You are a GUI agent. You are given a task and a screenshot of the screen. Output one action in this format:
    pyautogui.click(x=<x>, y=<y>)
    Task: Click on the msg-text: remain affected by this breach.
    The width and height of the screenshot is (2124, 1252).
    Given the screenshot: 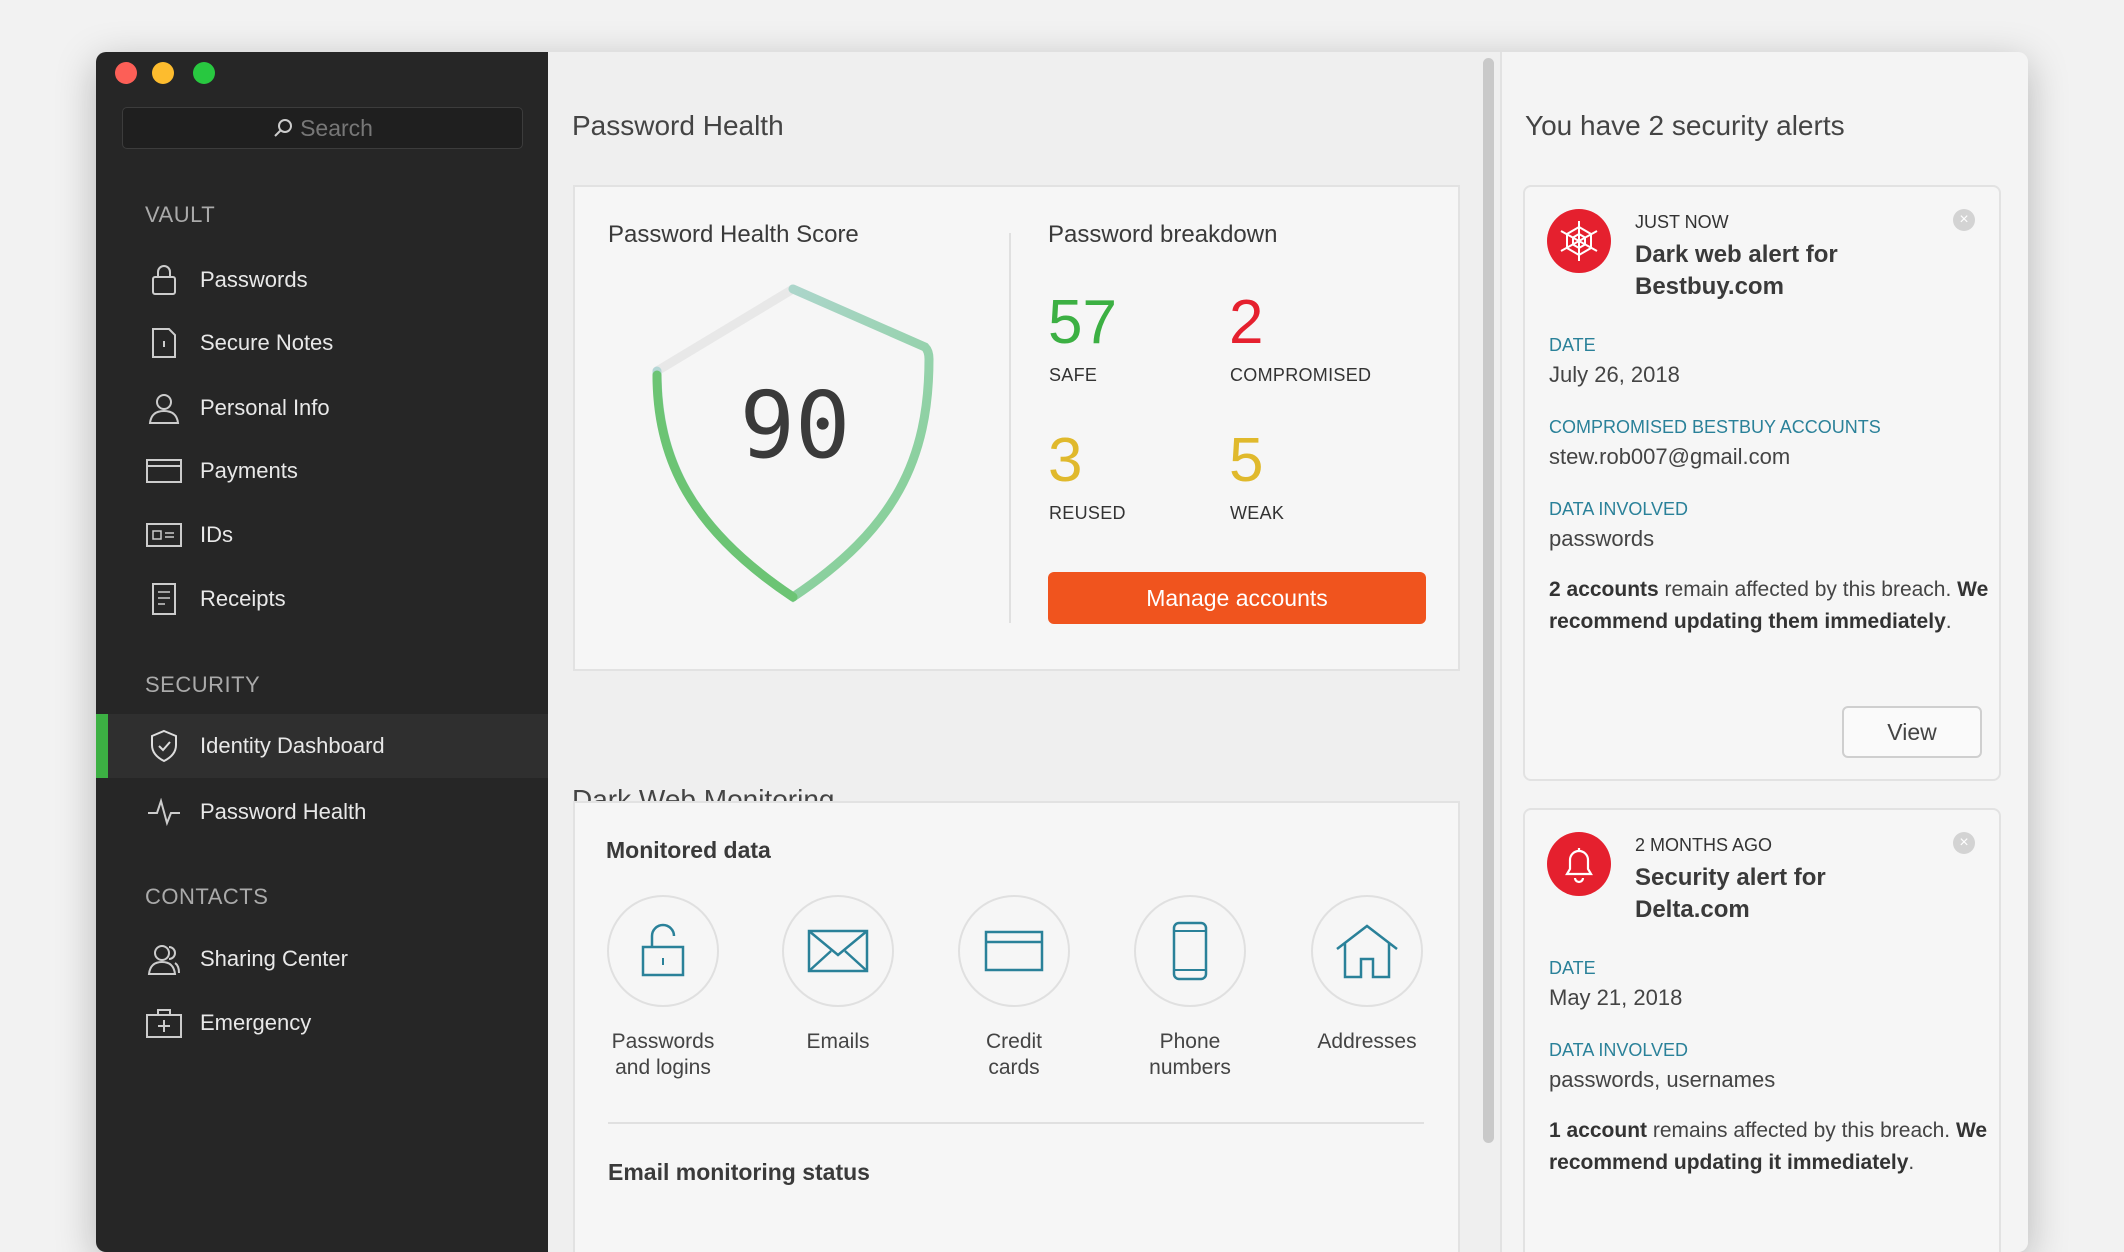 What is the action you would take?
    pyautogui.click(x=1808, y=589)
    